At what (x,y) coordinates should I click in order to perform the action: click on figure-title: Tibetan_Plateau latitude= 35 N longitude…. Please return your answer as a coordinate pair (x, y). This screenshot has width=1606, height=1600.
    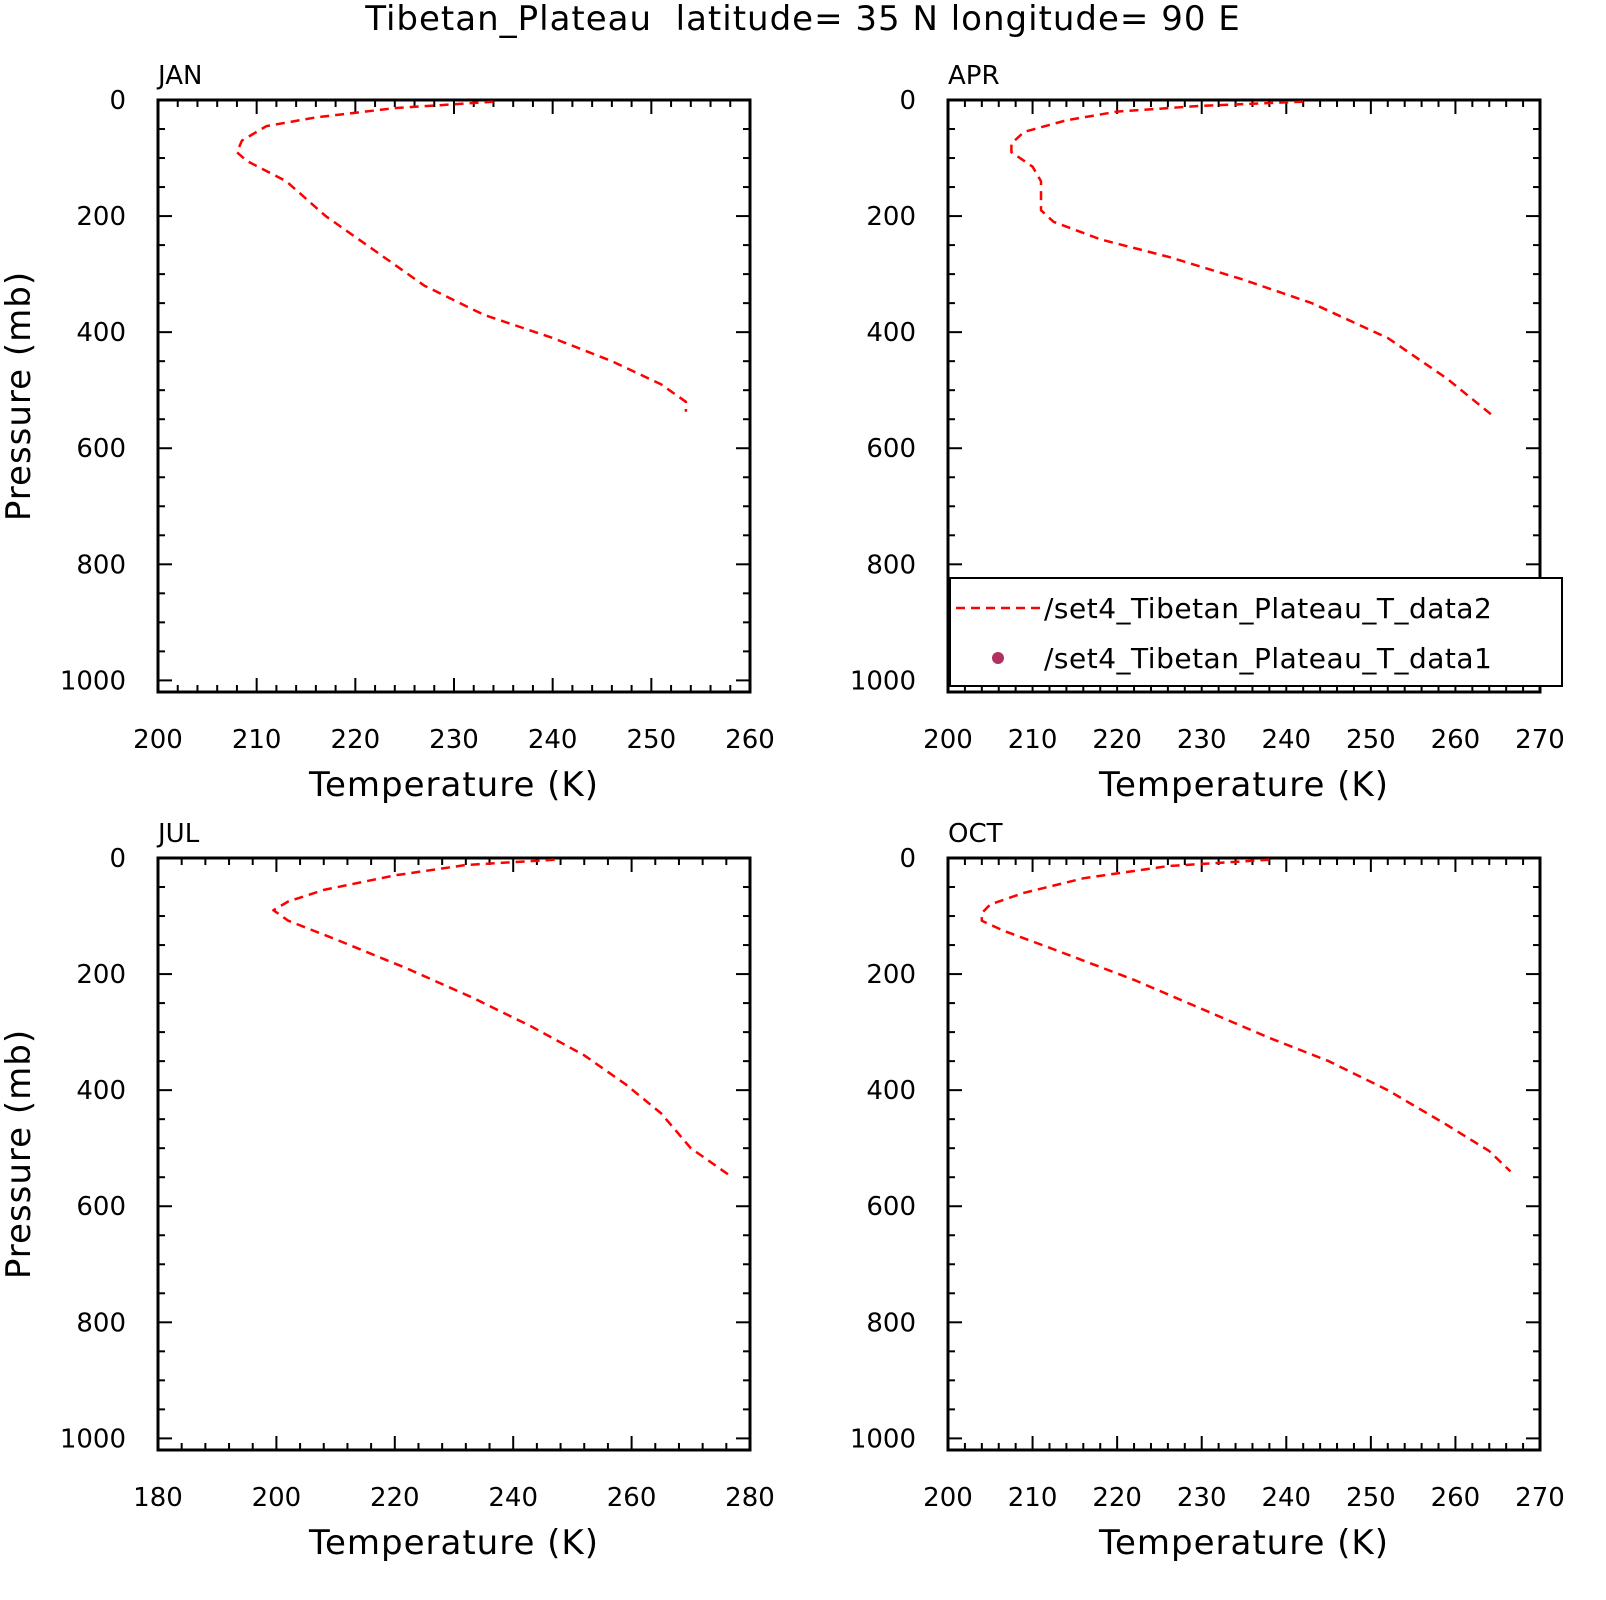
    Looking at the image, I should click on (802, 19).